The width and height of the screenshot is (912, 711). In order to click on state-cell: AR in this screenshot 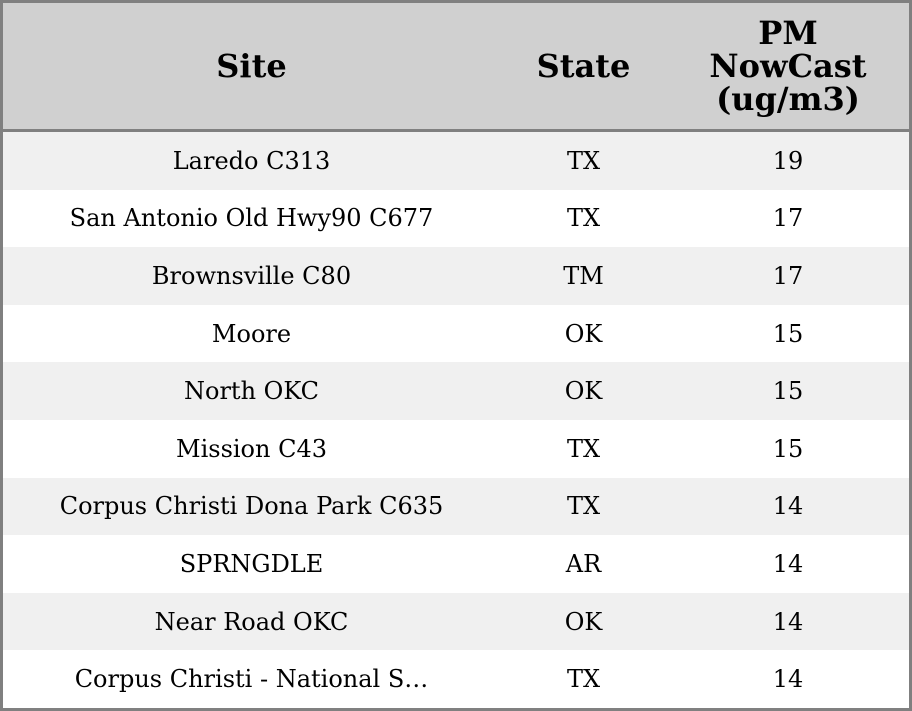, I will do `click(583, 564)`.